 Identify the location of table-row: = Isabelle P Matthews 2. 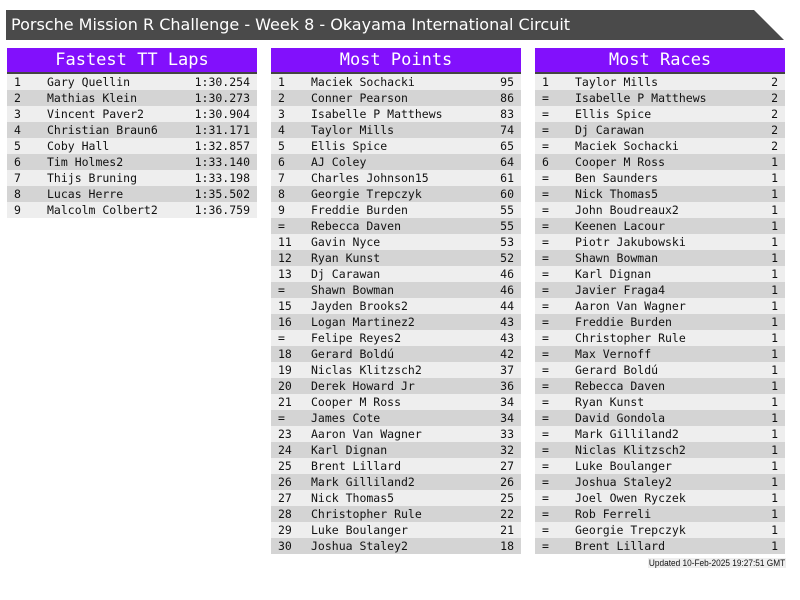
(660, 98).